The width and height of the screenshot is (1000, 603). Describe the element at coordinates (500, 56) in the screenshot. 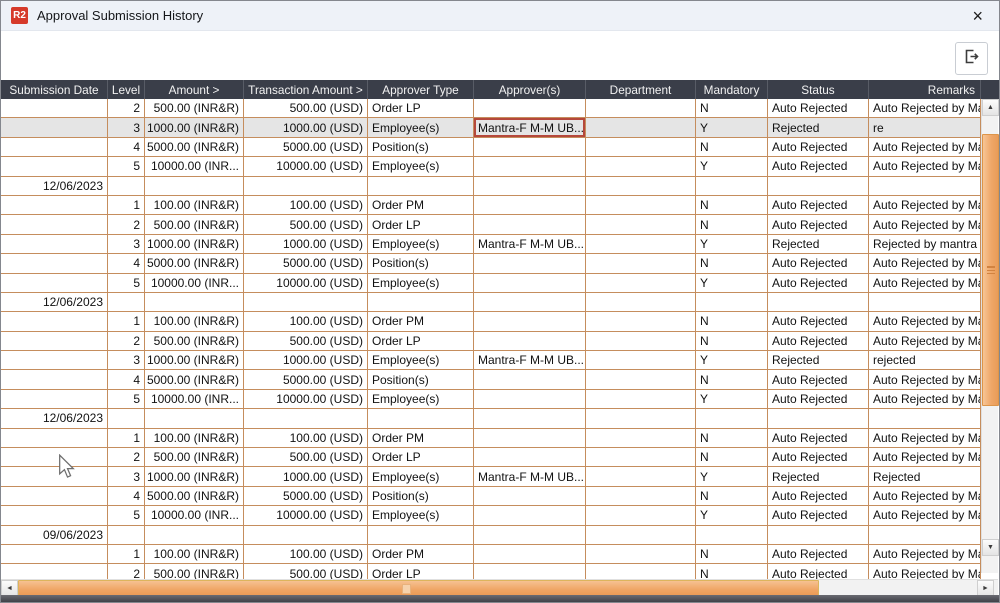

I see `toolbar` at that location.